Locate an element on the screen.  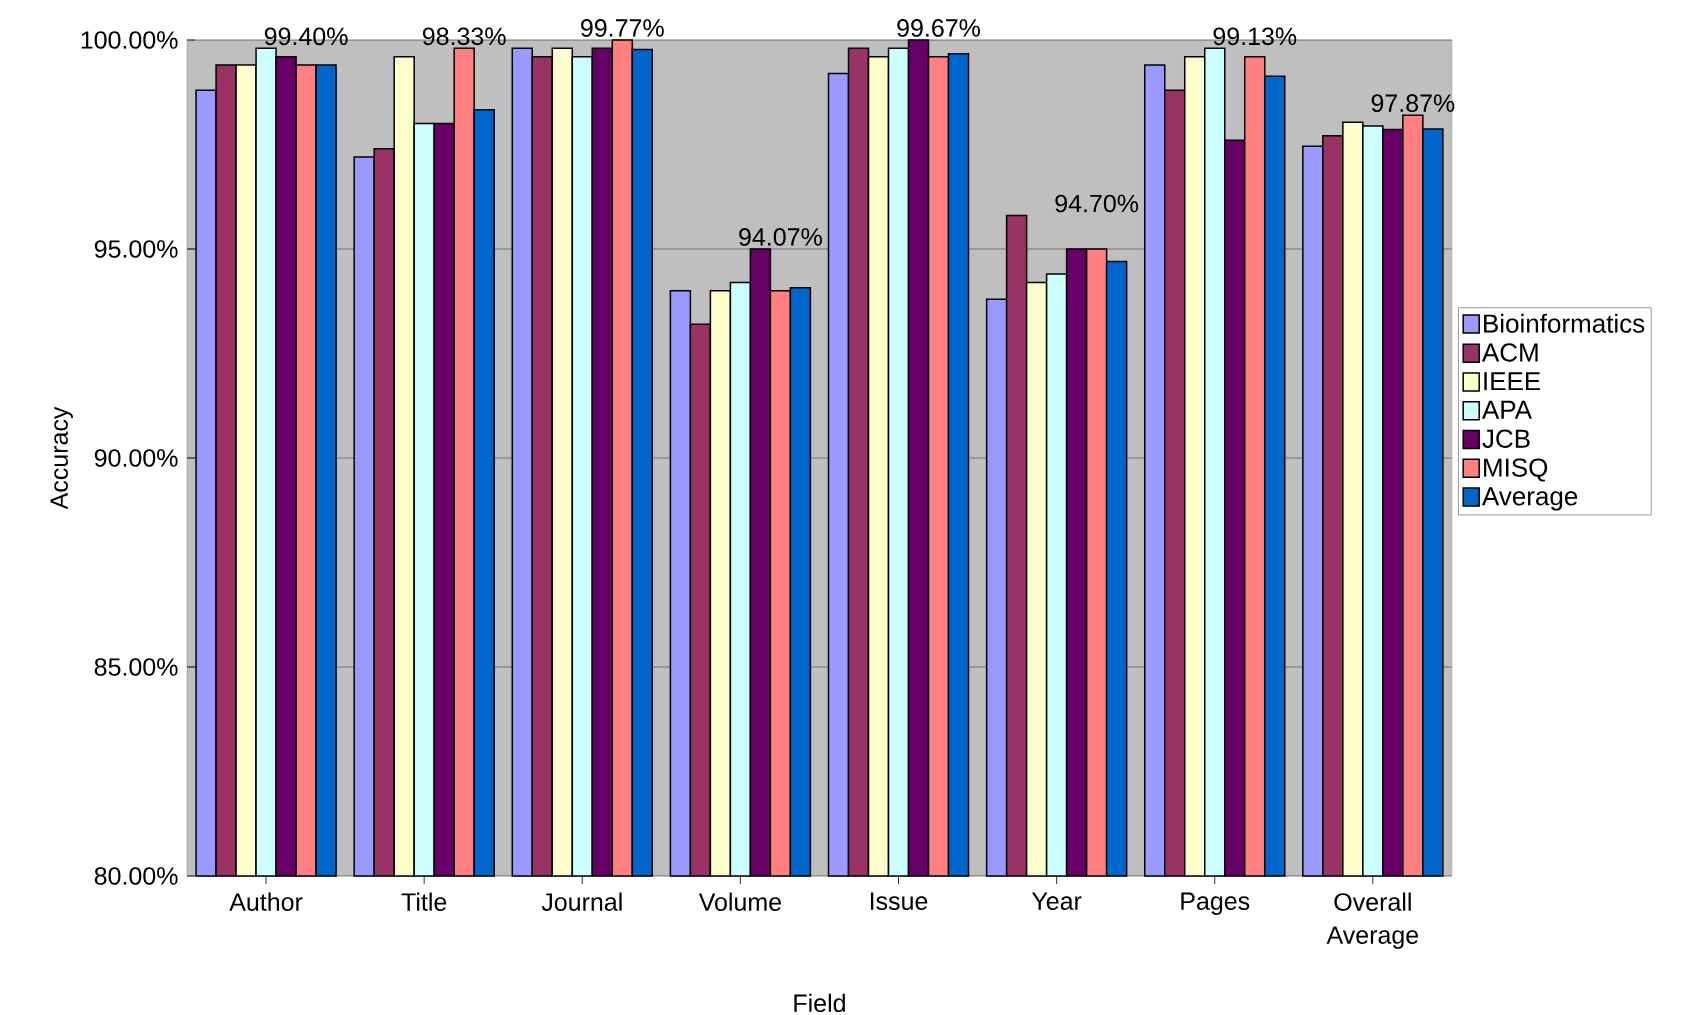
x-tick-label: Issue is located at coordinates (899, 901).